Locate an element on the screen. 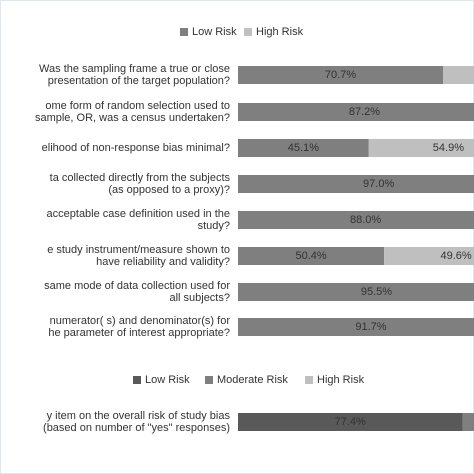  value-label: 45.1% is located at coordinates (303, 148).